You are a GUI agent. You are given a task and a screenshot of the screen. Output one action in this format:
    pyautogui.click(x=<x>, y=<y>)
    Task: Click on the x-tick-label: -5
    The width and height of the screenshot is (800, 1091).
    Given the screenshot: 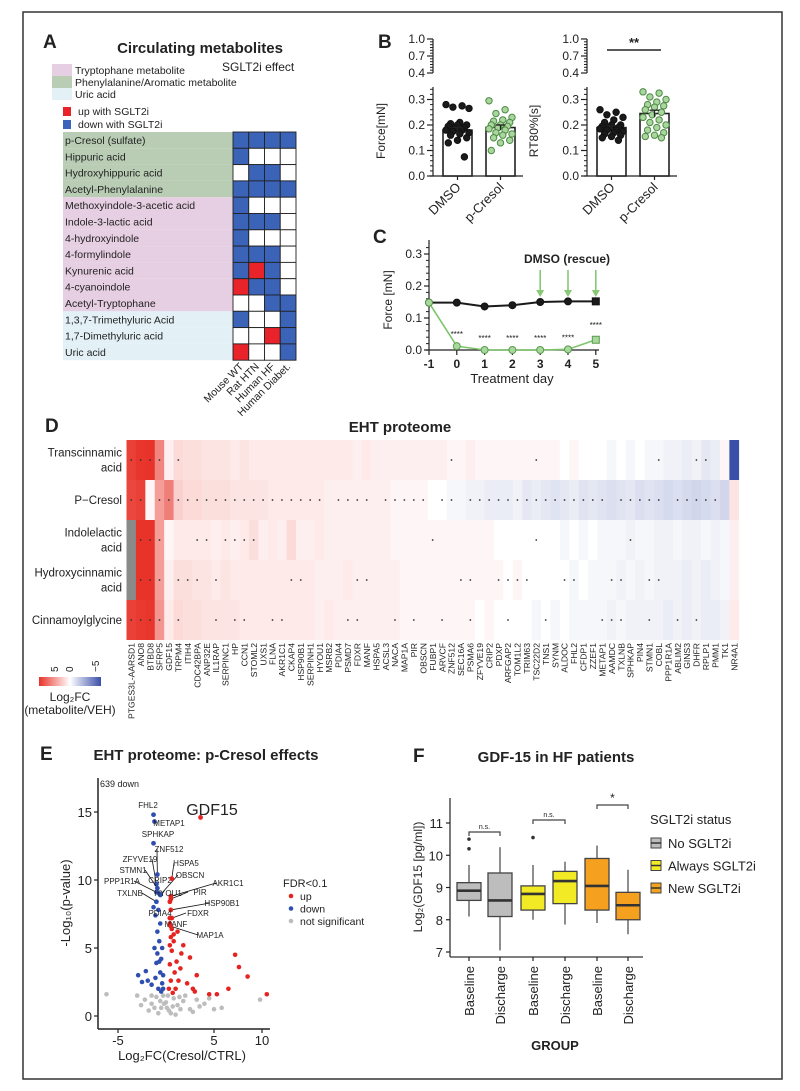 What is the action you would take?
    pyautogui.click(x=118, y=1040)
    